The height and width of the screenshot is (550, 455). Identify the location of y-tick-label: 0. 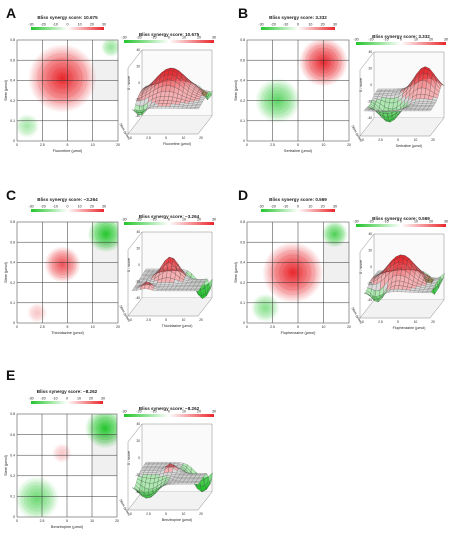
(14, 323).